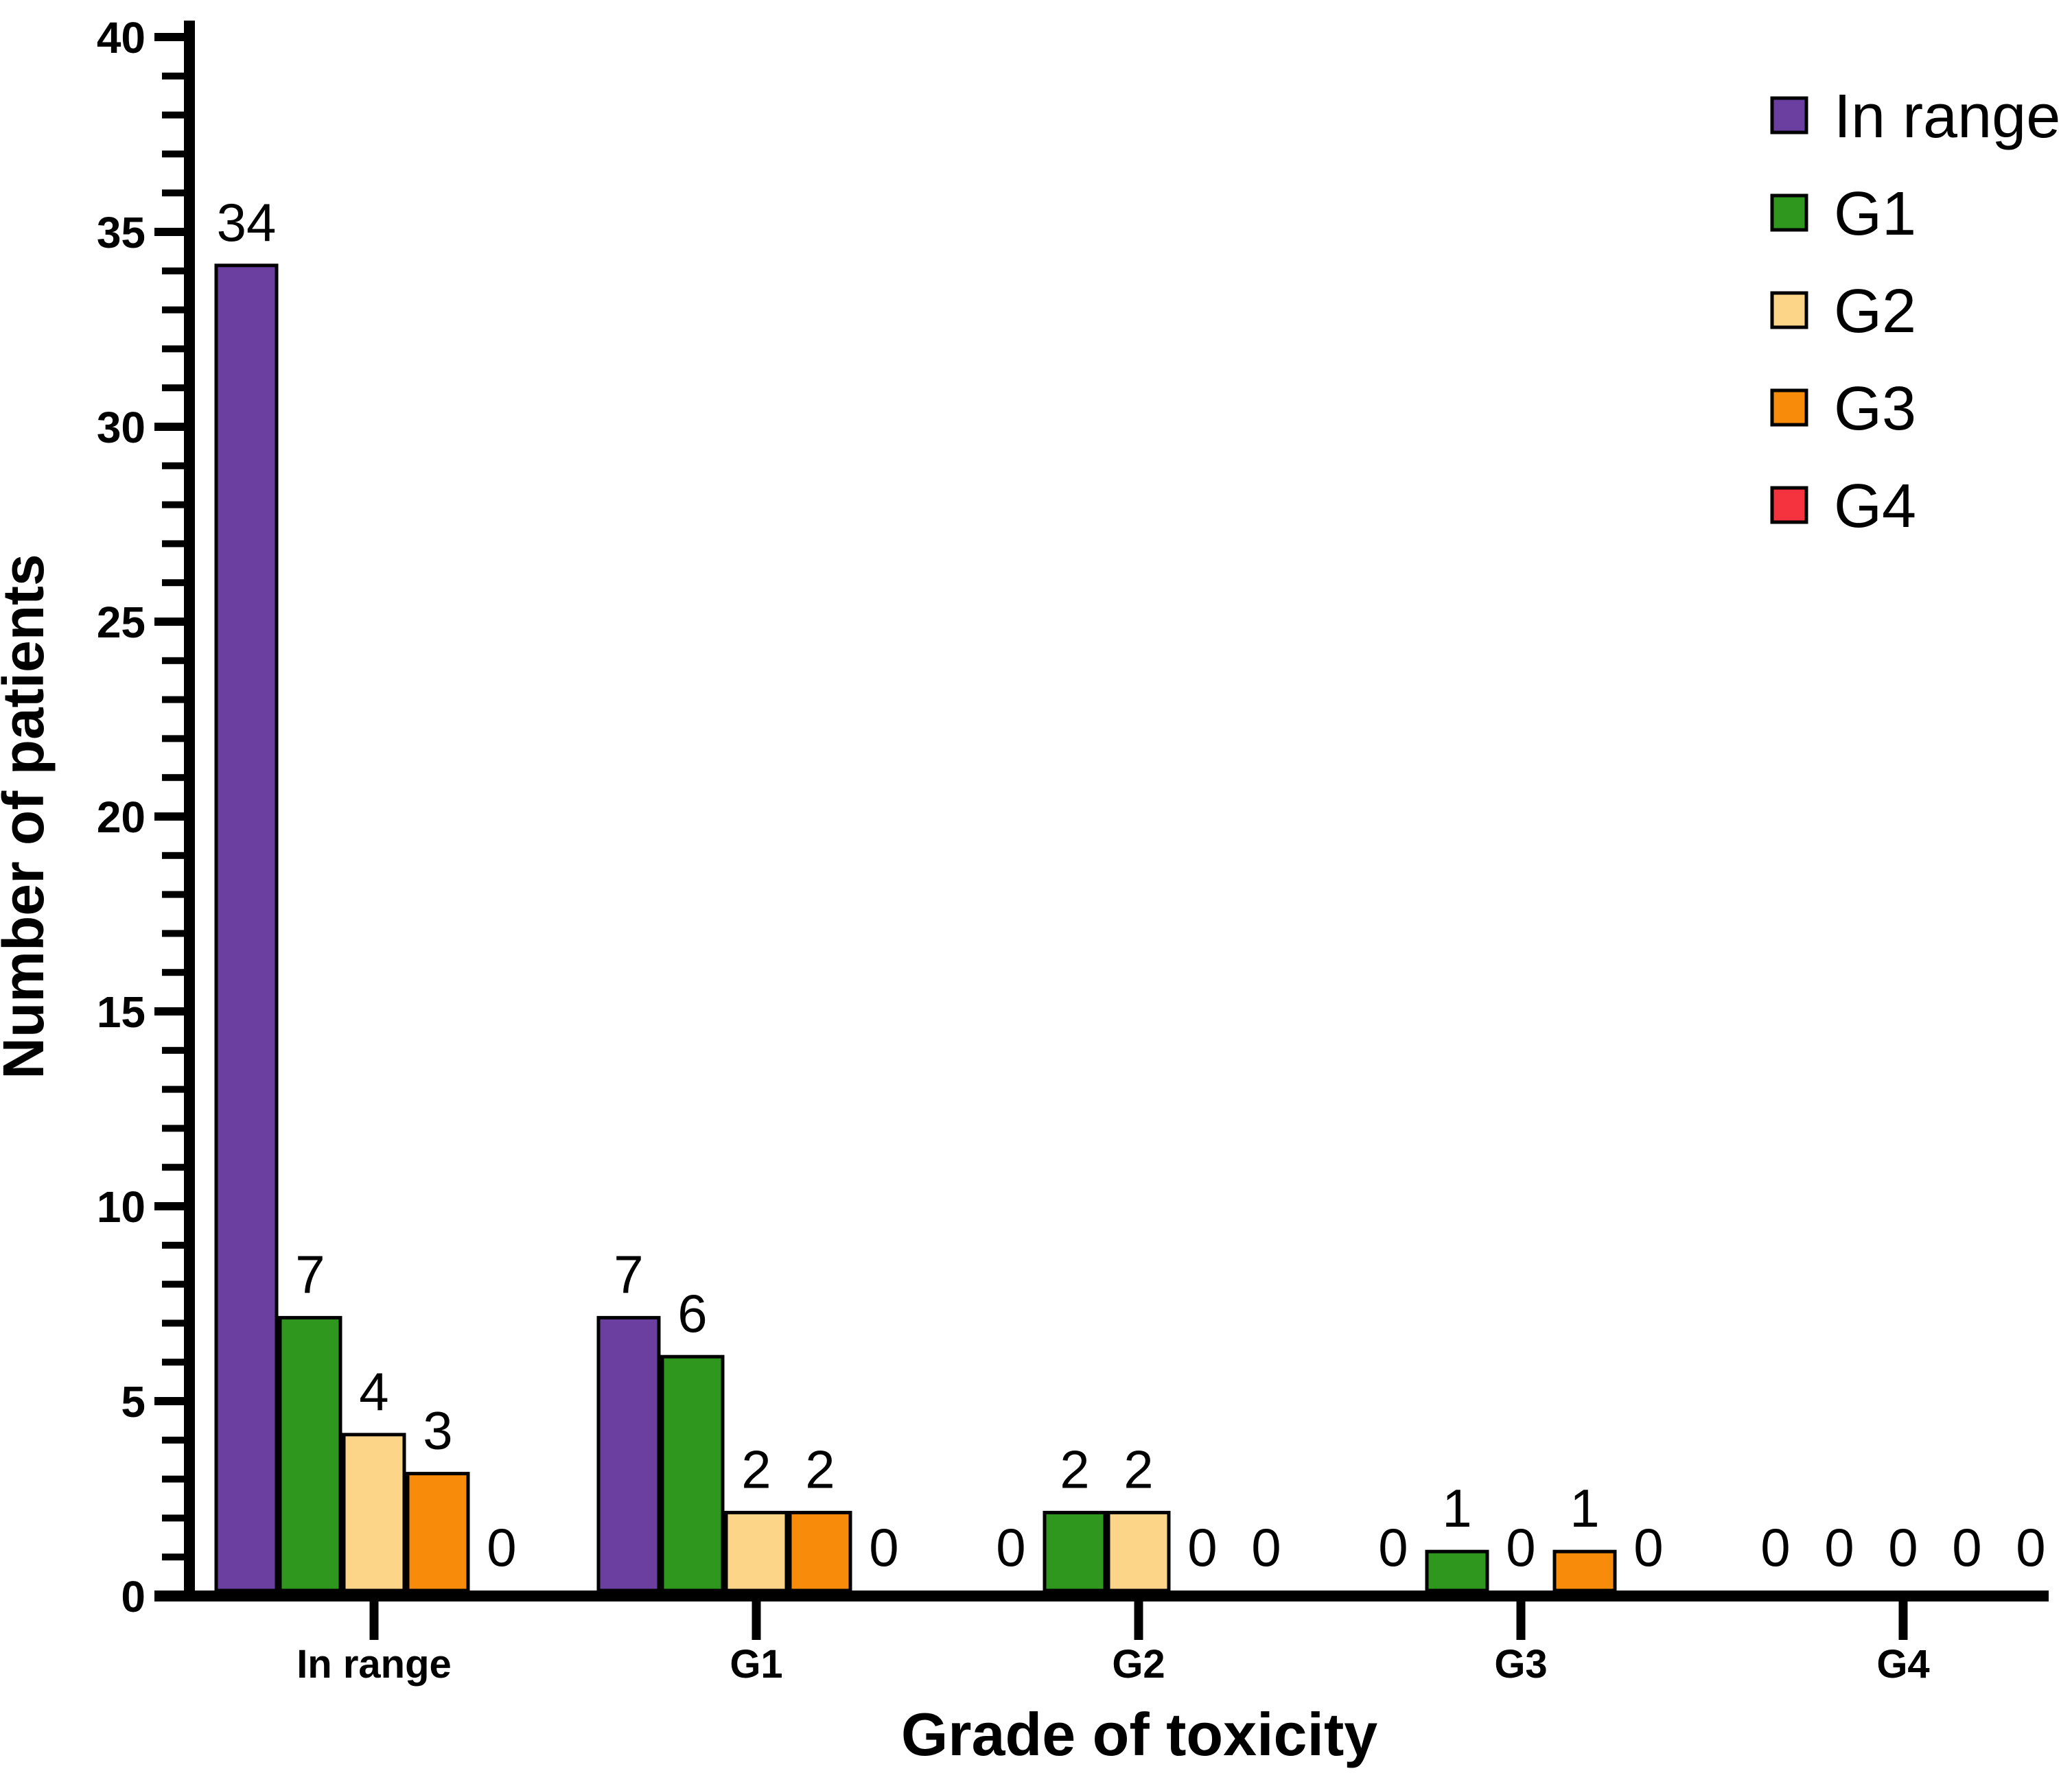 The width and height of the screenshot is (2072, 1784). What do you see at coordinates (133, 1402) in the screenshot?
I see `y-tick-label: 5` at bounding box center [133, 1402].